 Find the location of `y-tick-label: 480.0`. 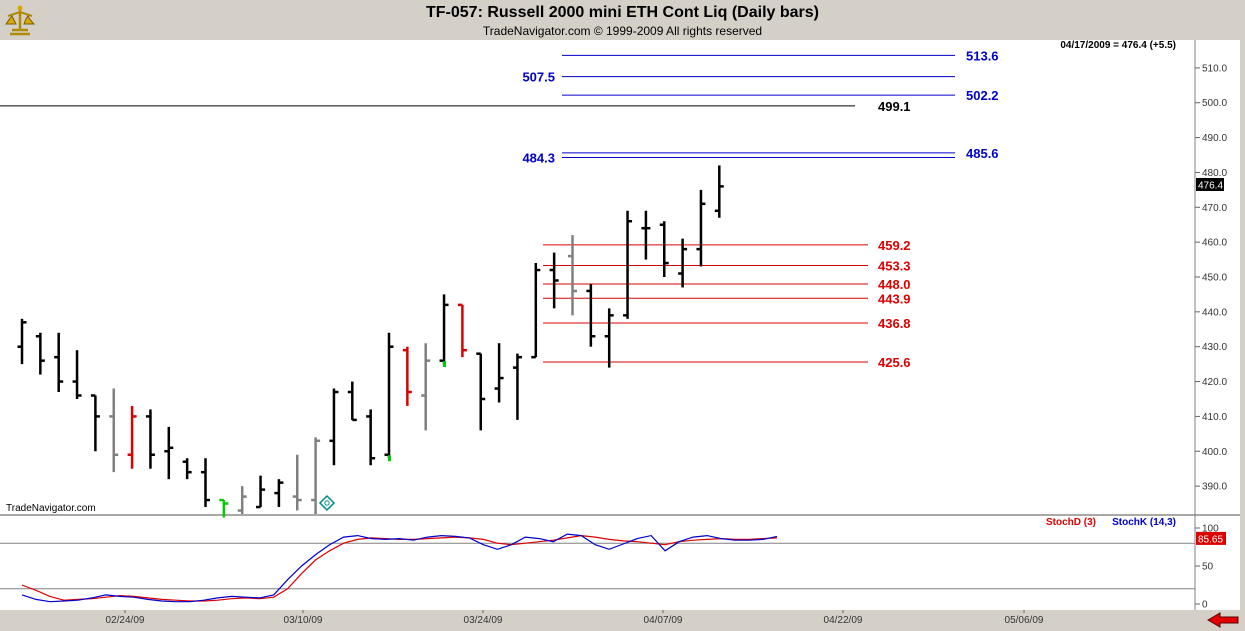

y-tick-label: 480.0 is located at coordinates (1214, 173).